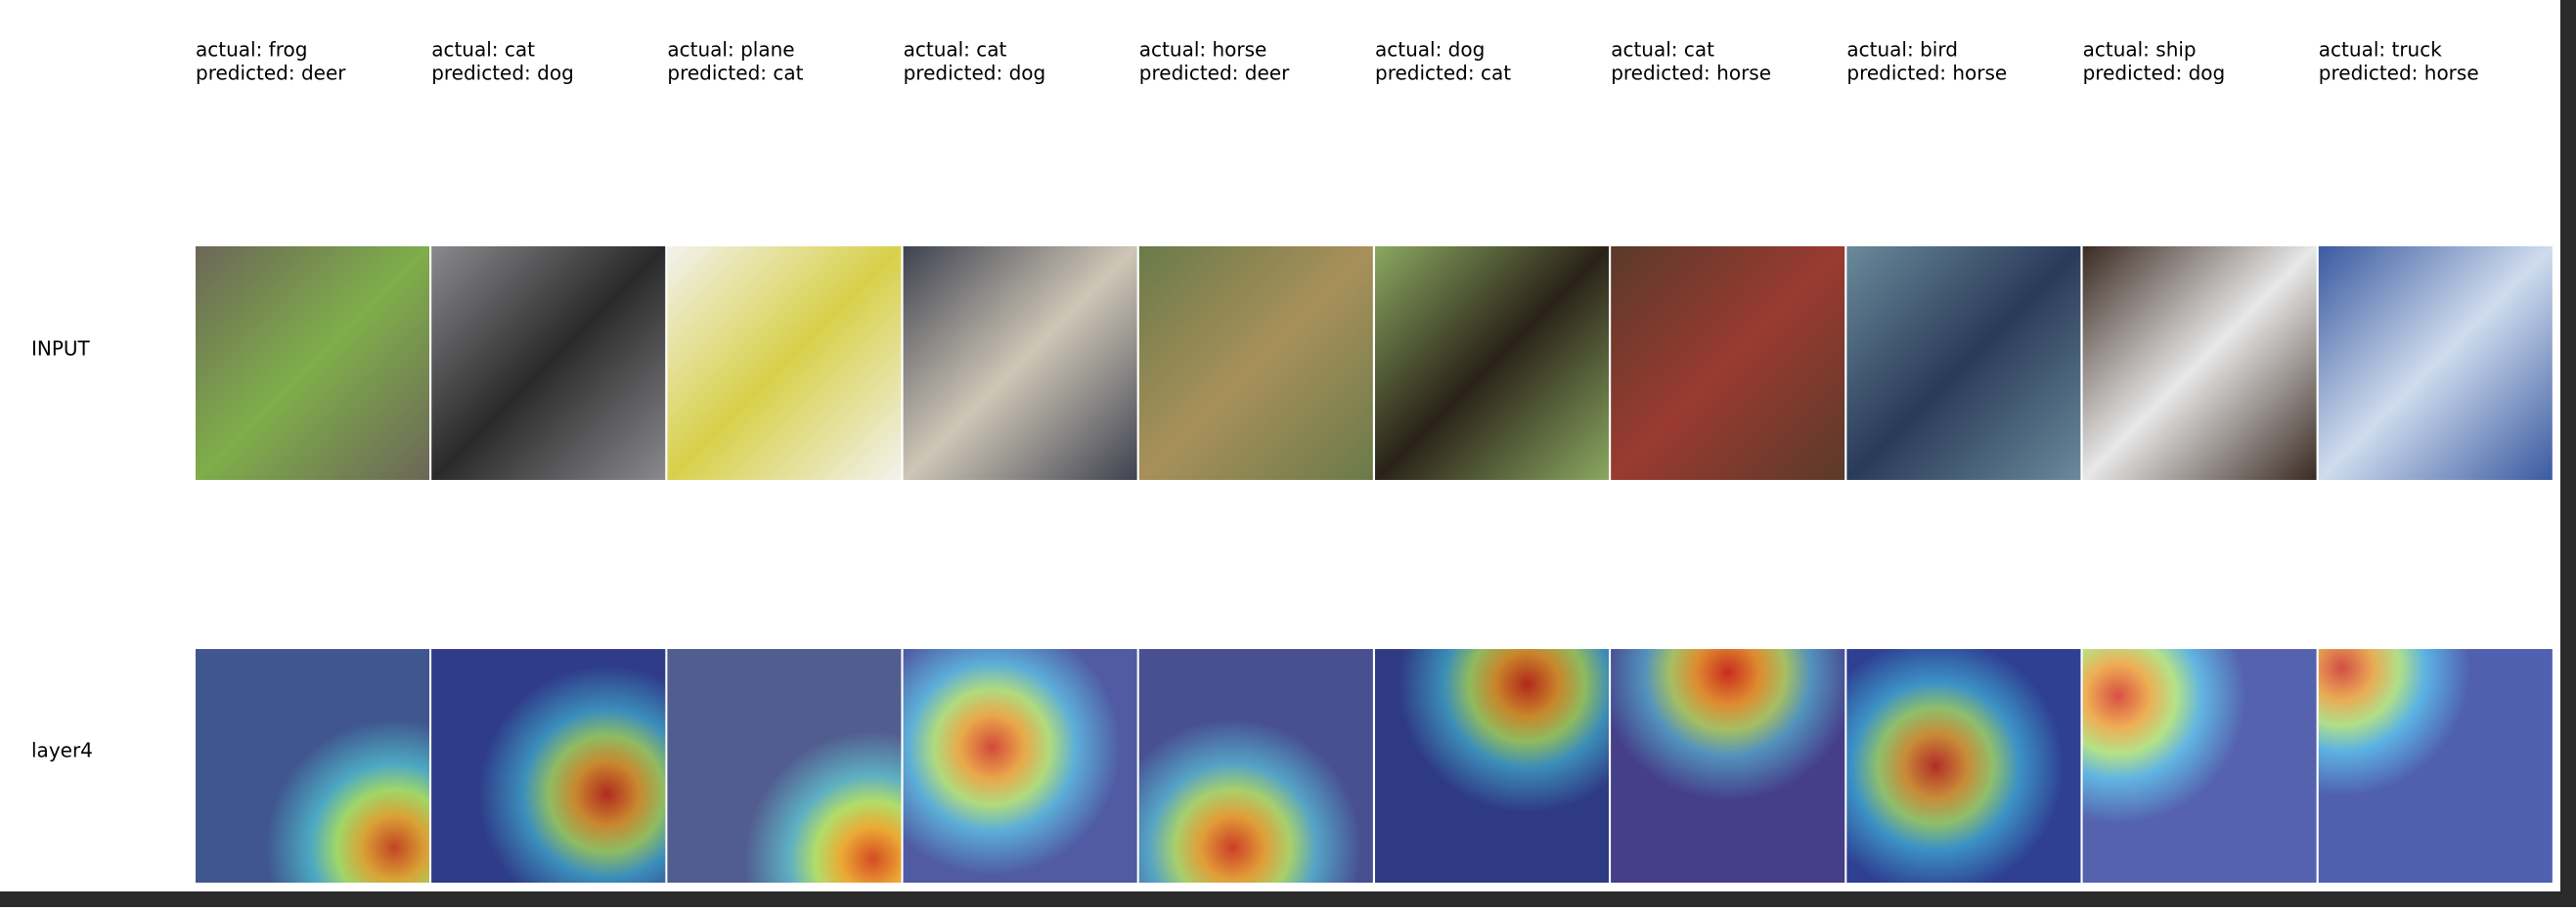  What do you see at coordinates (730, 50) in the screenshot?
I see `actual-label: actual: plane` at bounding box center [730, 50].